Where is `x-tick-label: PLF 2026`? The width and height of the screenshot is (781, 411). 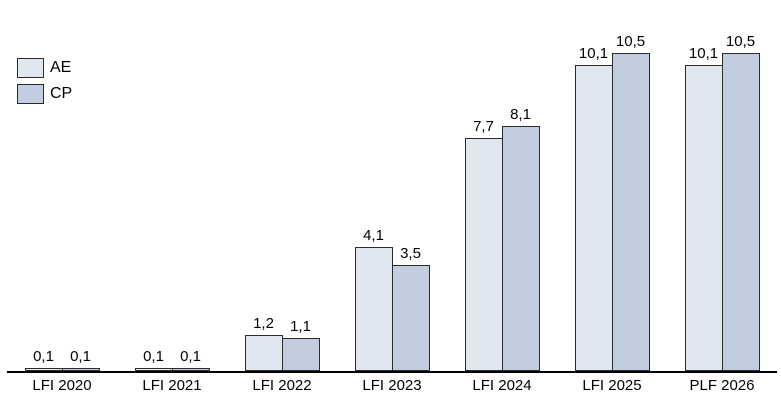 x-tick-label: PLF 2026 is located at coordinates (722, 385).